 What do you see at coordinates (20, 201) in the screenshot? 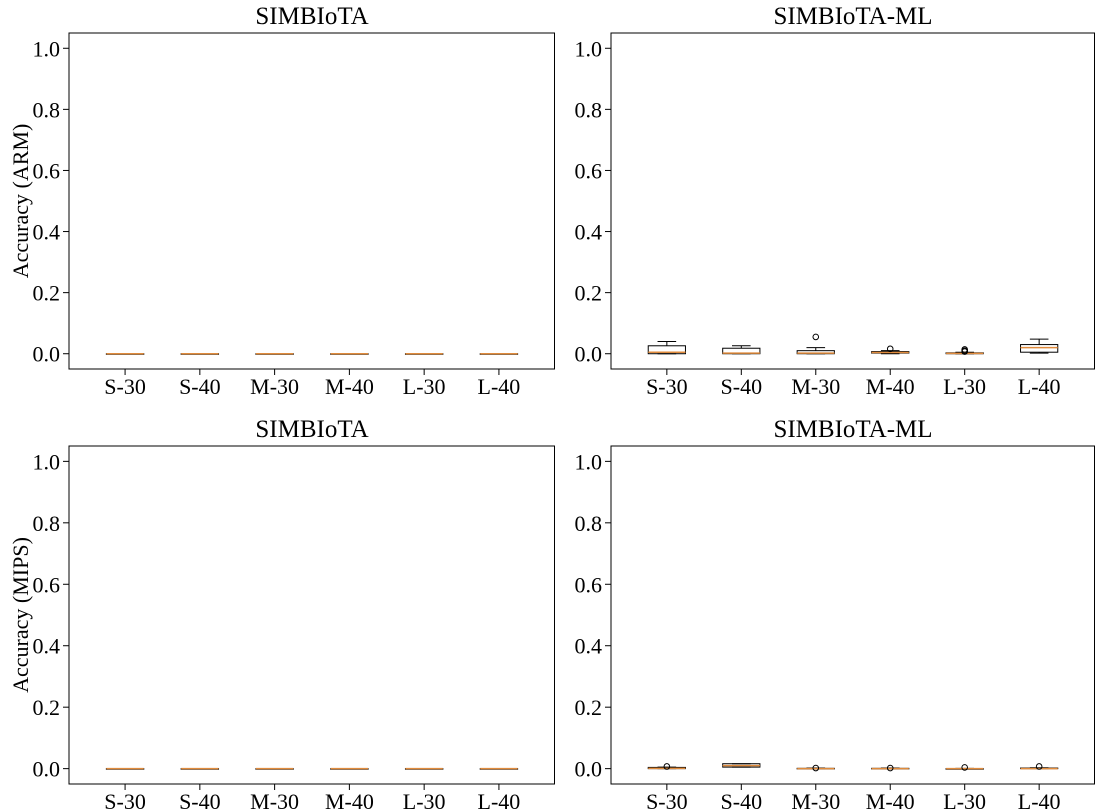
I see `y-axis-label: Accuracy (ARM)` at bounding box center [20, 201].